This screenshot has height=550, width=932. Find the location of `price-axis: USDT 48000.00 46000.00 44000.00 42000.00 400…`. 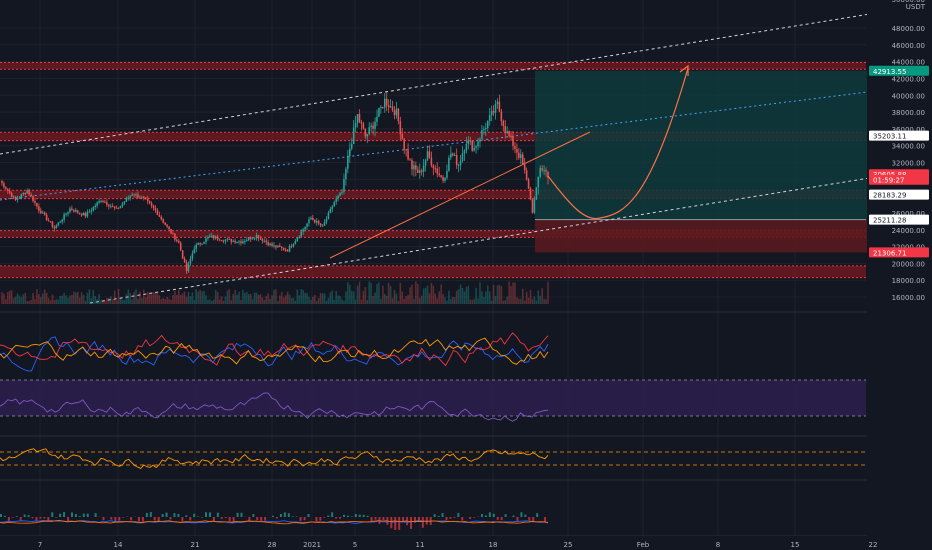

price-axis: USDT 48000.00 46000.00 44000.00 42000.00 400… is located at coordinates (899, 268).